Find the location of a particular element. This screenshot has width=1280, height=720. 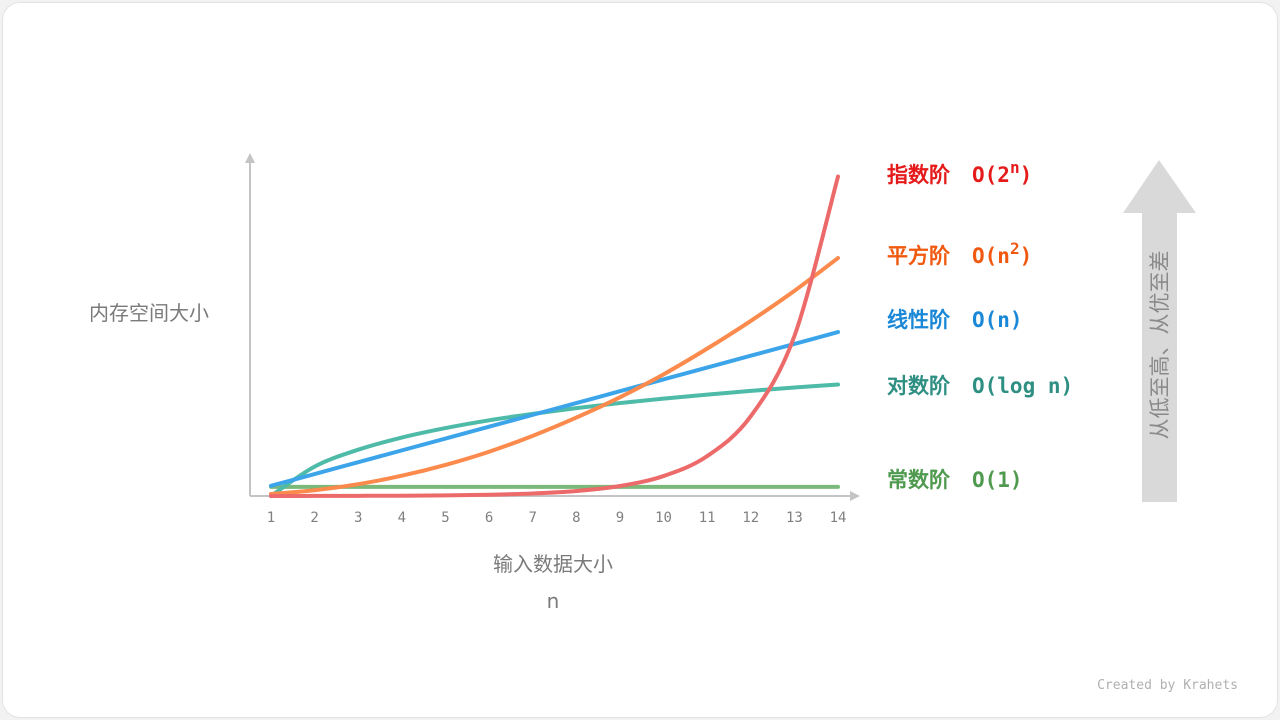

legend-entry: 线性阶 O(n) is located at coordinates (955, 320).